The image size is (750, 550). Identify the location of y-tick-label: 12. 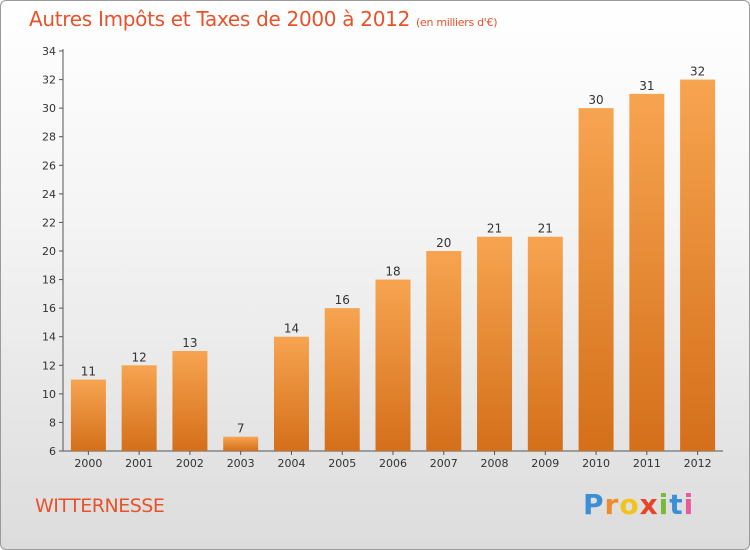
(49, 365).